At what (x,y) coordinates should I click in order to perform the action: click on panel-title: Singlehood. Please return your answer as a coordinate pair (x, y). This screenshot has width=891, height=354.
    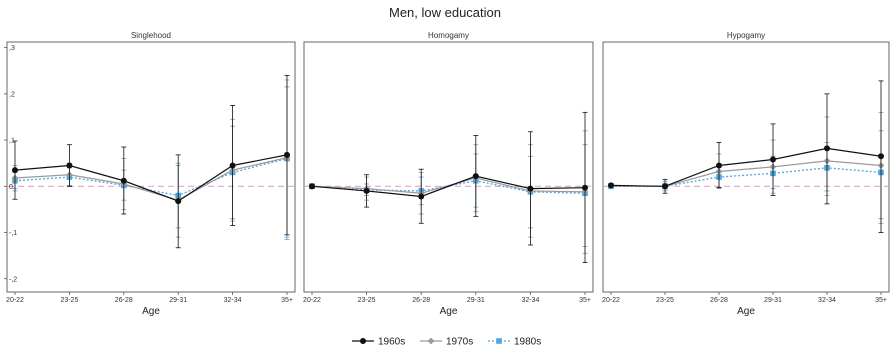
    Looking at the image, I should click on (151, 35).